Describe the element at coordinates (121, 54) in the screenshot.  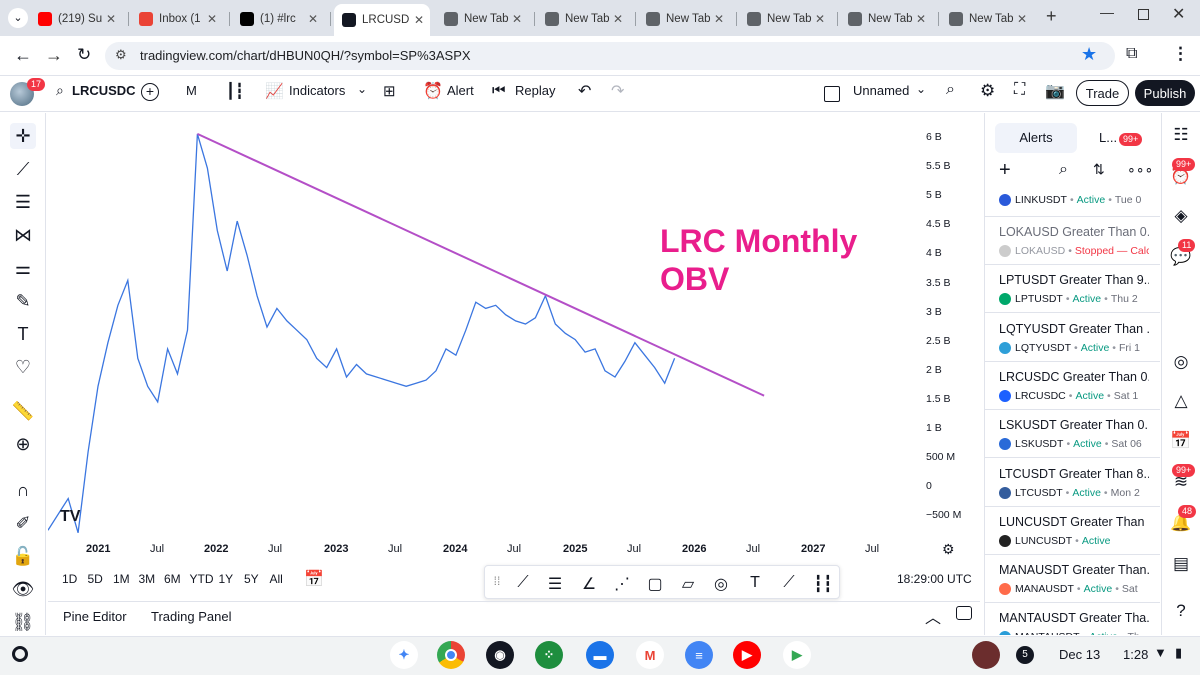
I see `site-info-icon: ⚙` at that location.